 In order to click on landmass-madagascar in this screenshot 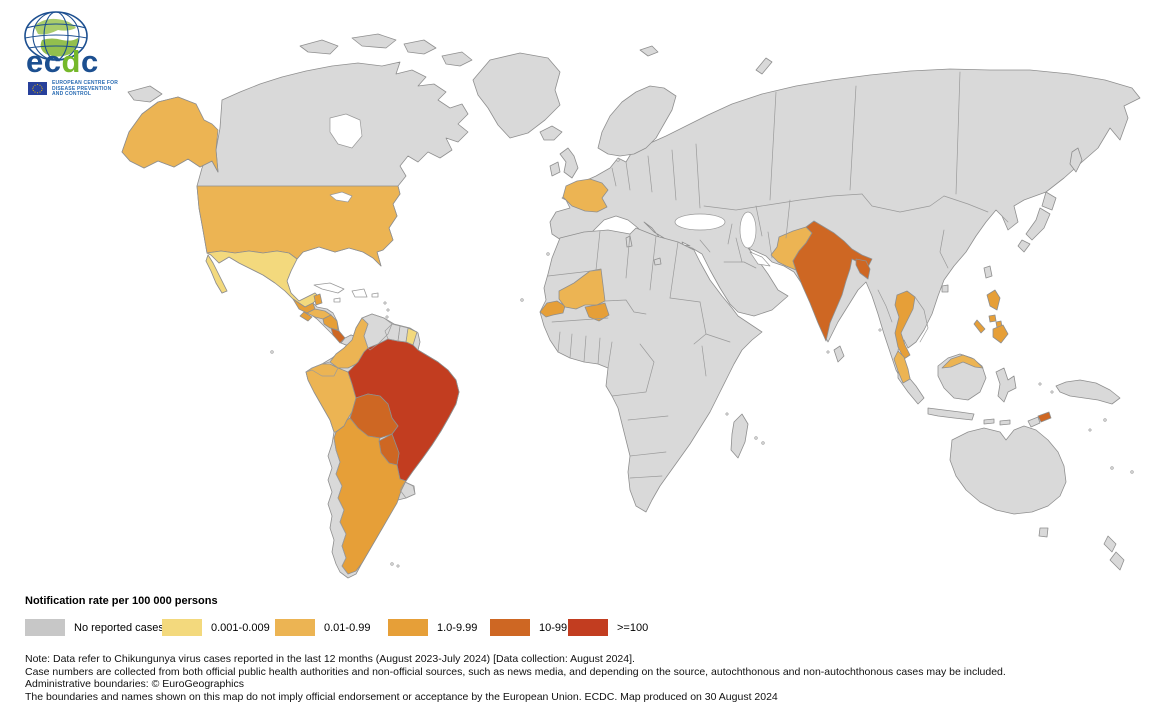, I will do `click(739, 436)`.